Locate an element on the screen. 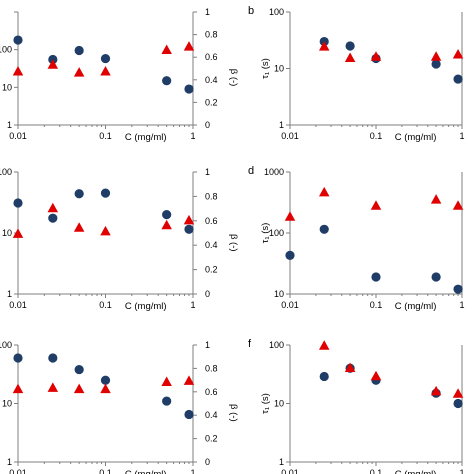 This screenshot has height=474, width=474. panel-label: f is located at coordinates (250, 344).